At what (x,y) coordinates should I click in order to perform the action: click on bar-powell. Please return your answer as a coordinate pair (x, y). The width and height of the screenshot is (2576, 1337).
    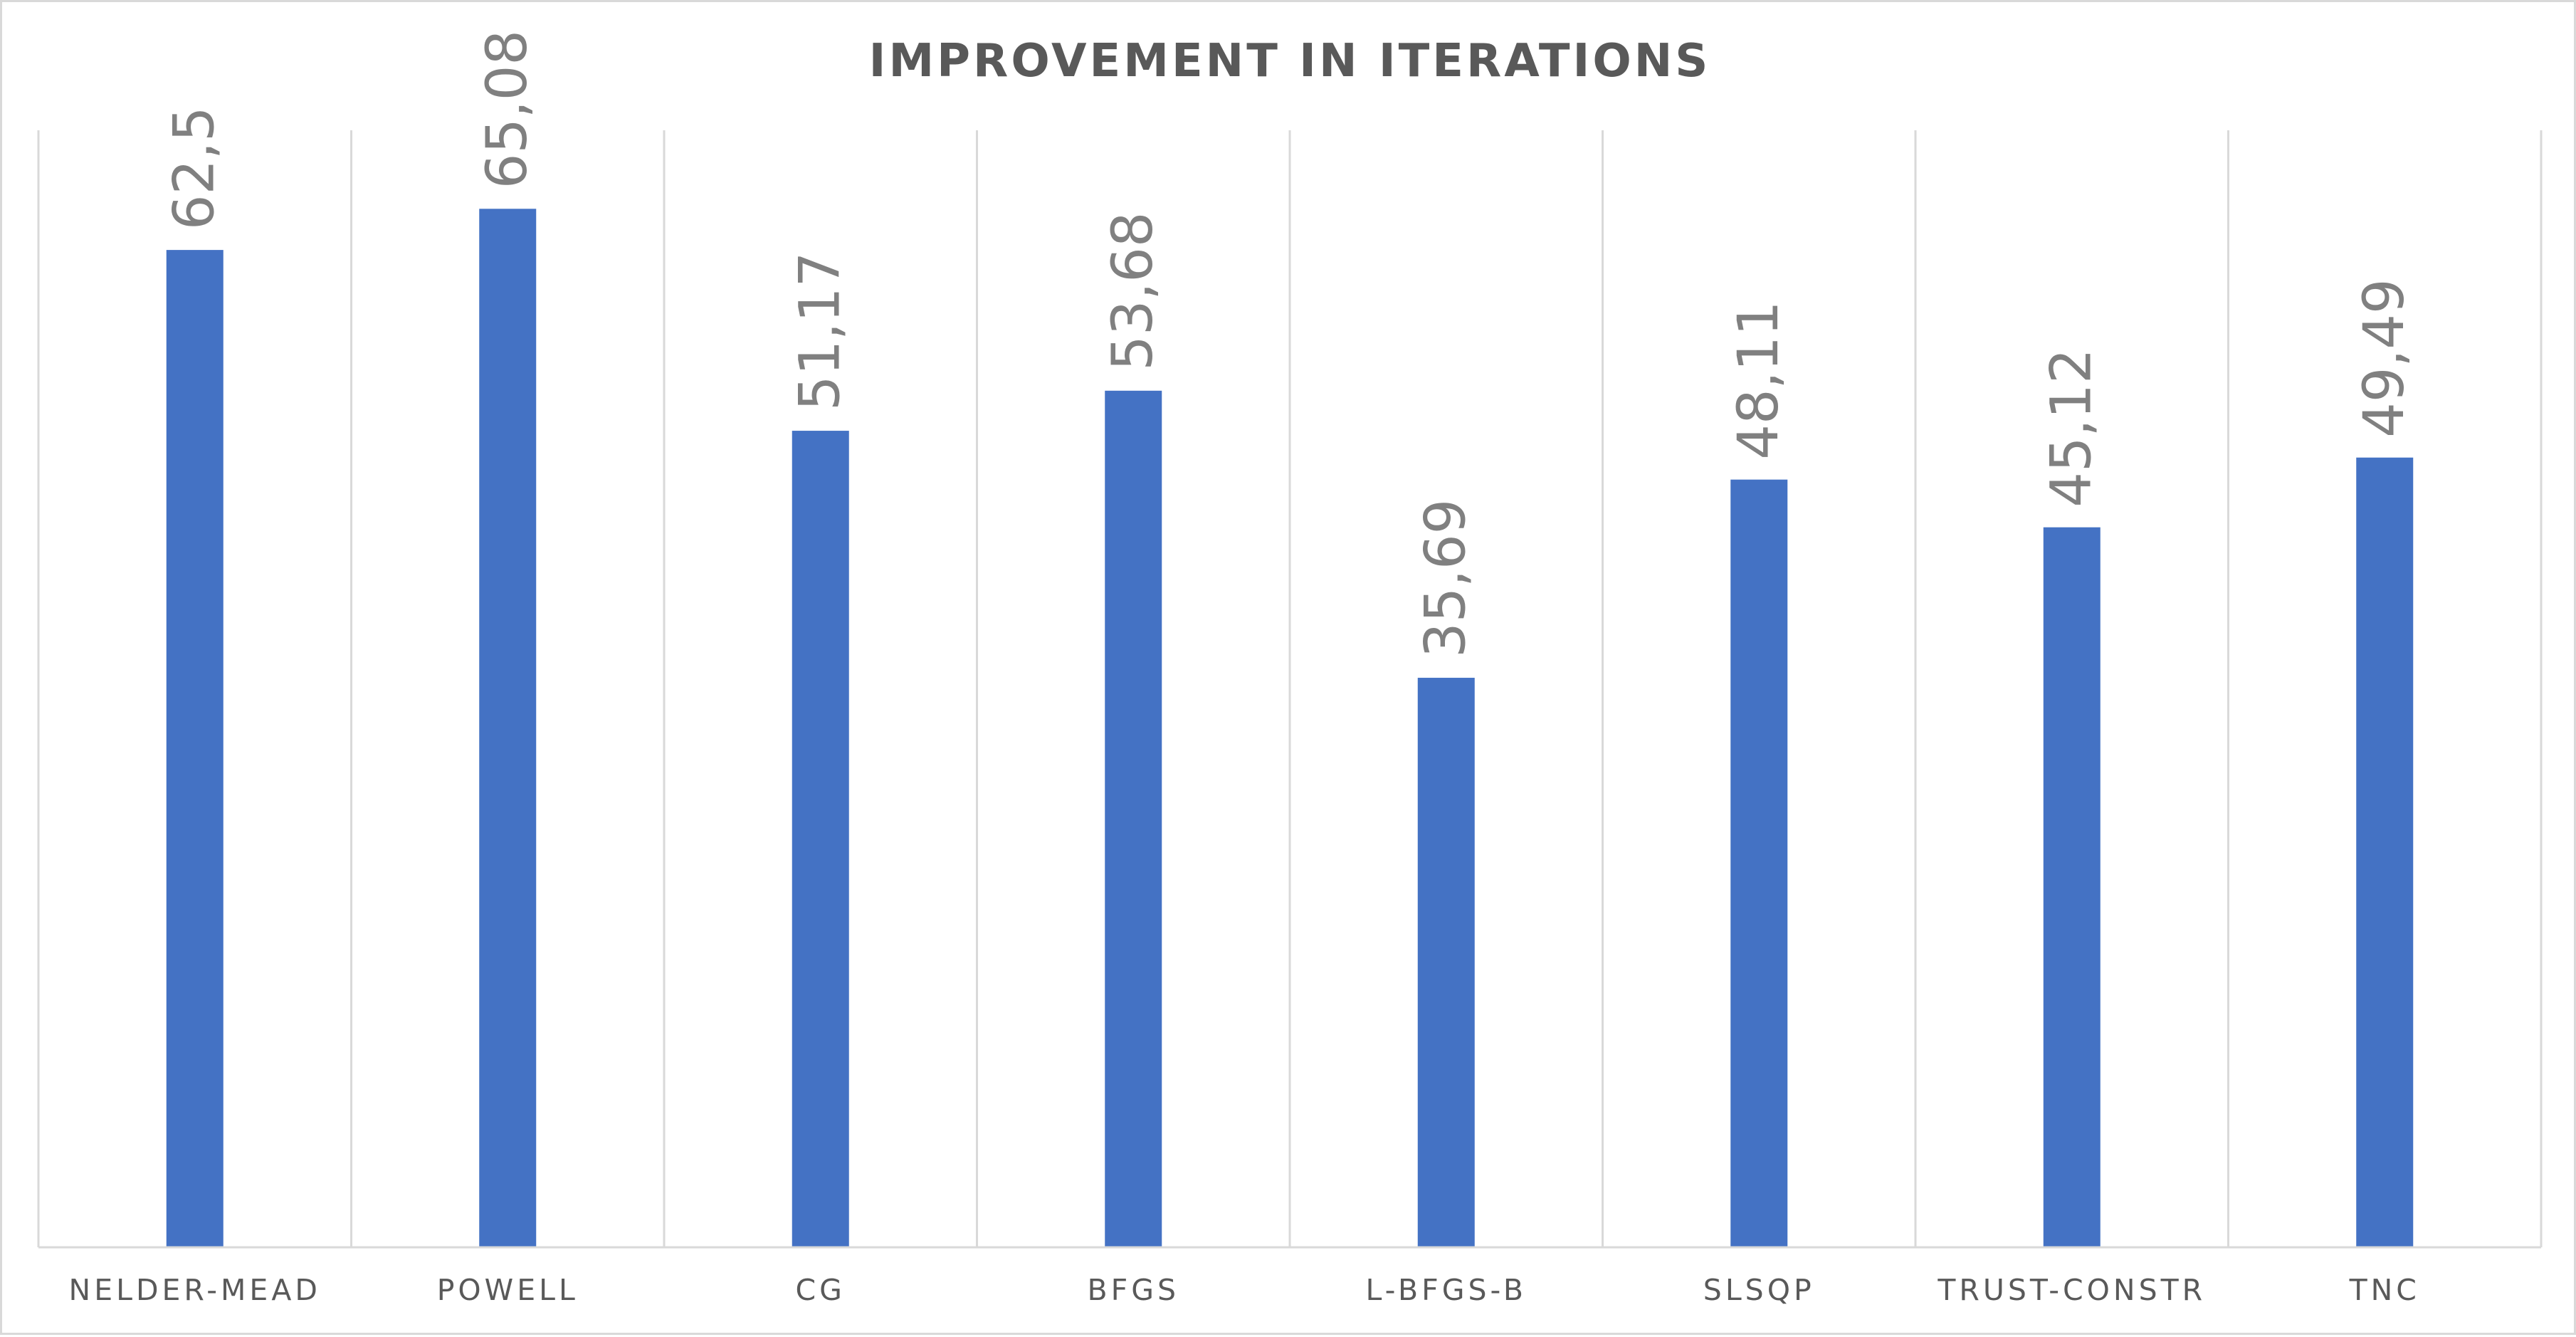
    Looking at the image, I should click on (508, 728).